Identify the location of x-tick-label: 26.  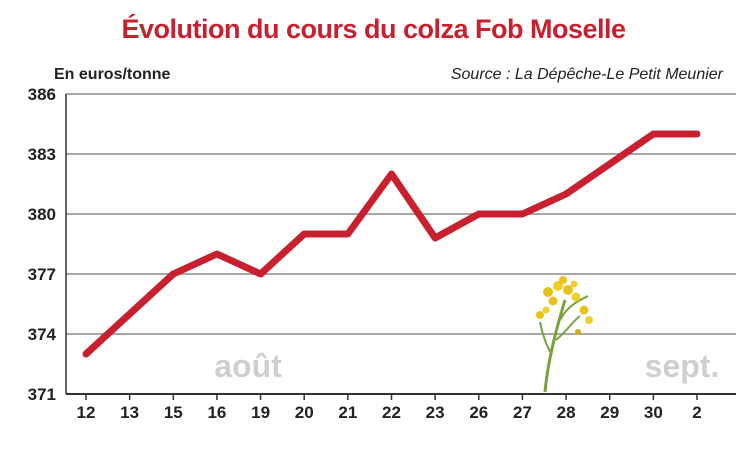
(478, 412).